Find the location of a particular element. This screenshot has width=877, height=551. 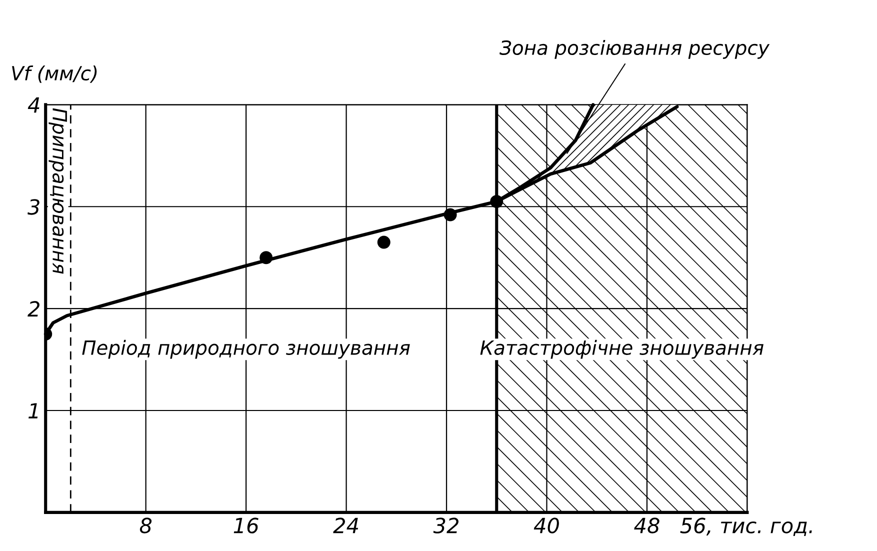

y-tick-label: 4 is located at coordinates (34, 105).